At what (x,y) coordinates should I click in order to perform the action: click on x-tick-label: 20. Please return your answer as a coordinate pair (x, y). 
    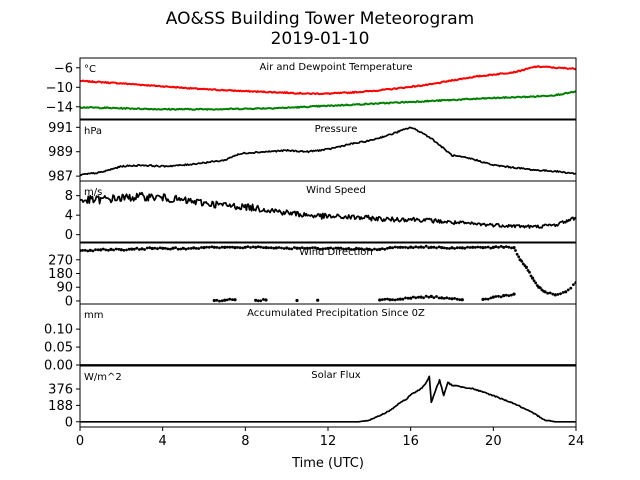
    Looking at the image, I should click on (493, 441).